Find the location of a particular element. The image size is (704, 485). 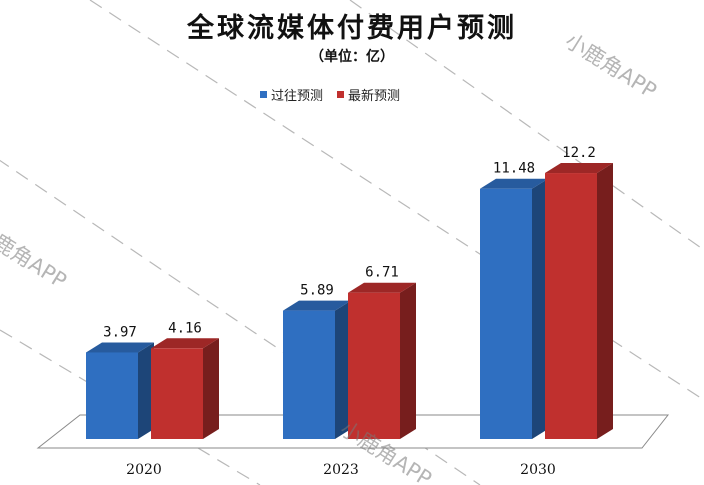

bar-2030-latest is located at coordinates (571, 306).